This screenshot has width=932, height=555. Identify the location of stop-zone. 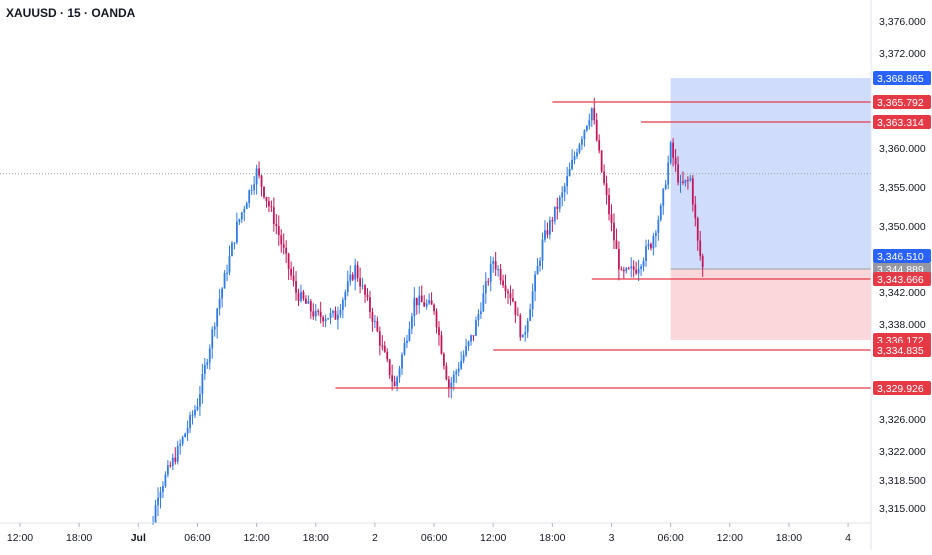
(770, 304).